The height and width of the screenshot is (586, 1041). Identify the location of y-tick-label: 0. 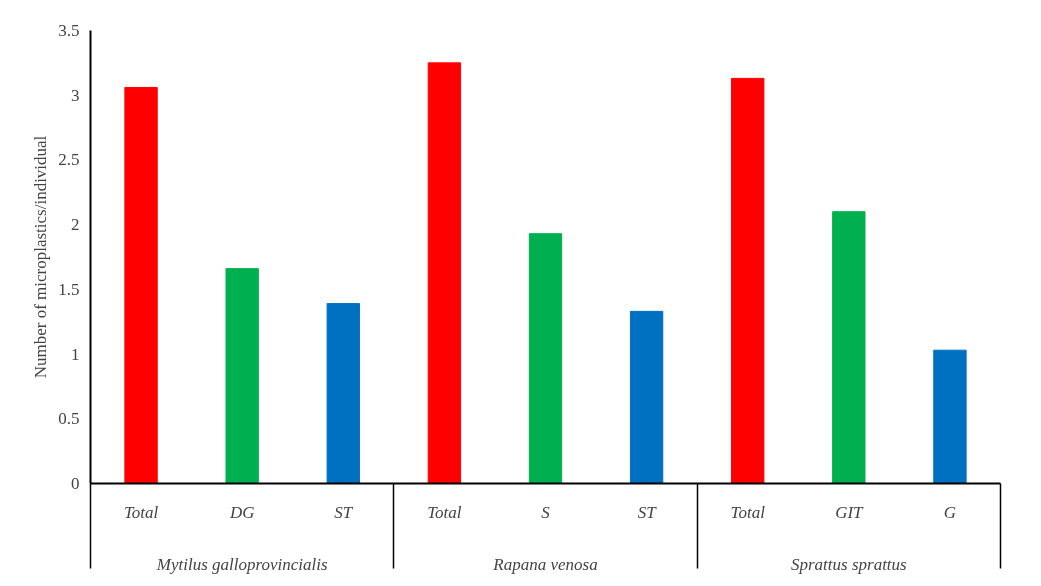
(75, 483).